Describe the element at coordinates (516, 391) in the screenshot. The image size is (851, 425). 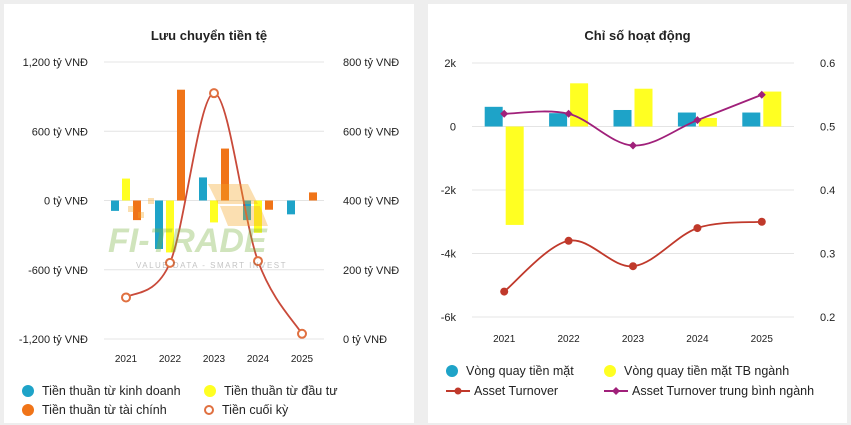
I see `legend-label: Asset Turnover` at that location.